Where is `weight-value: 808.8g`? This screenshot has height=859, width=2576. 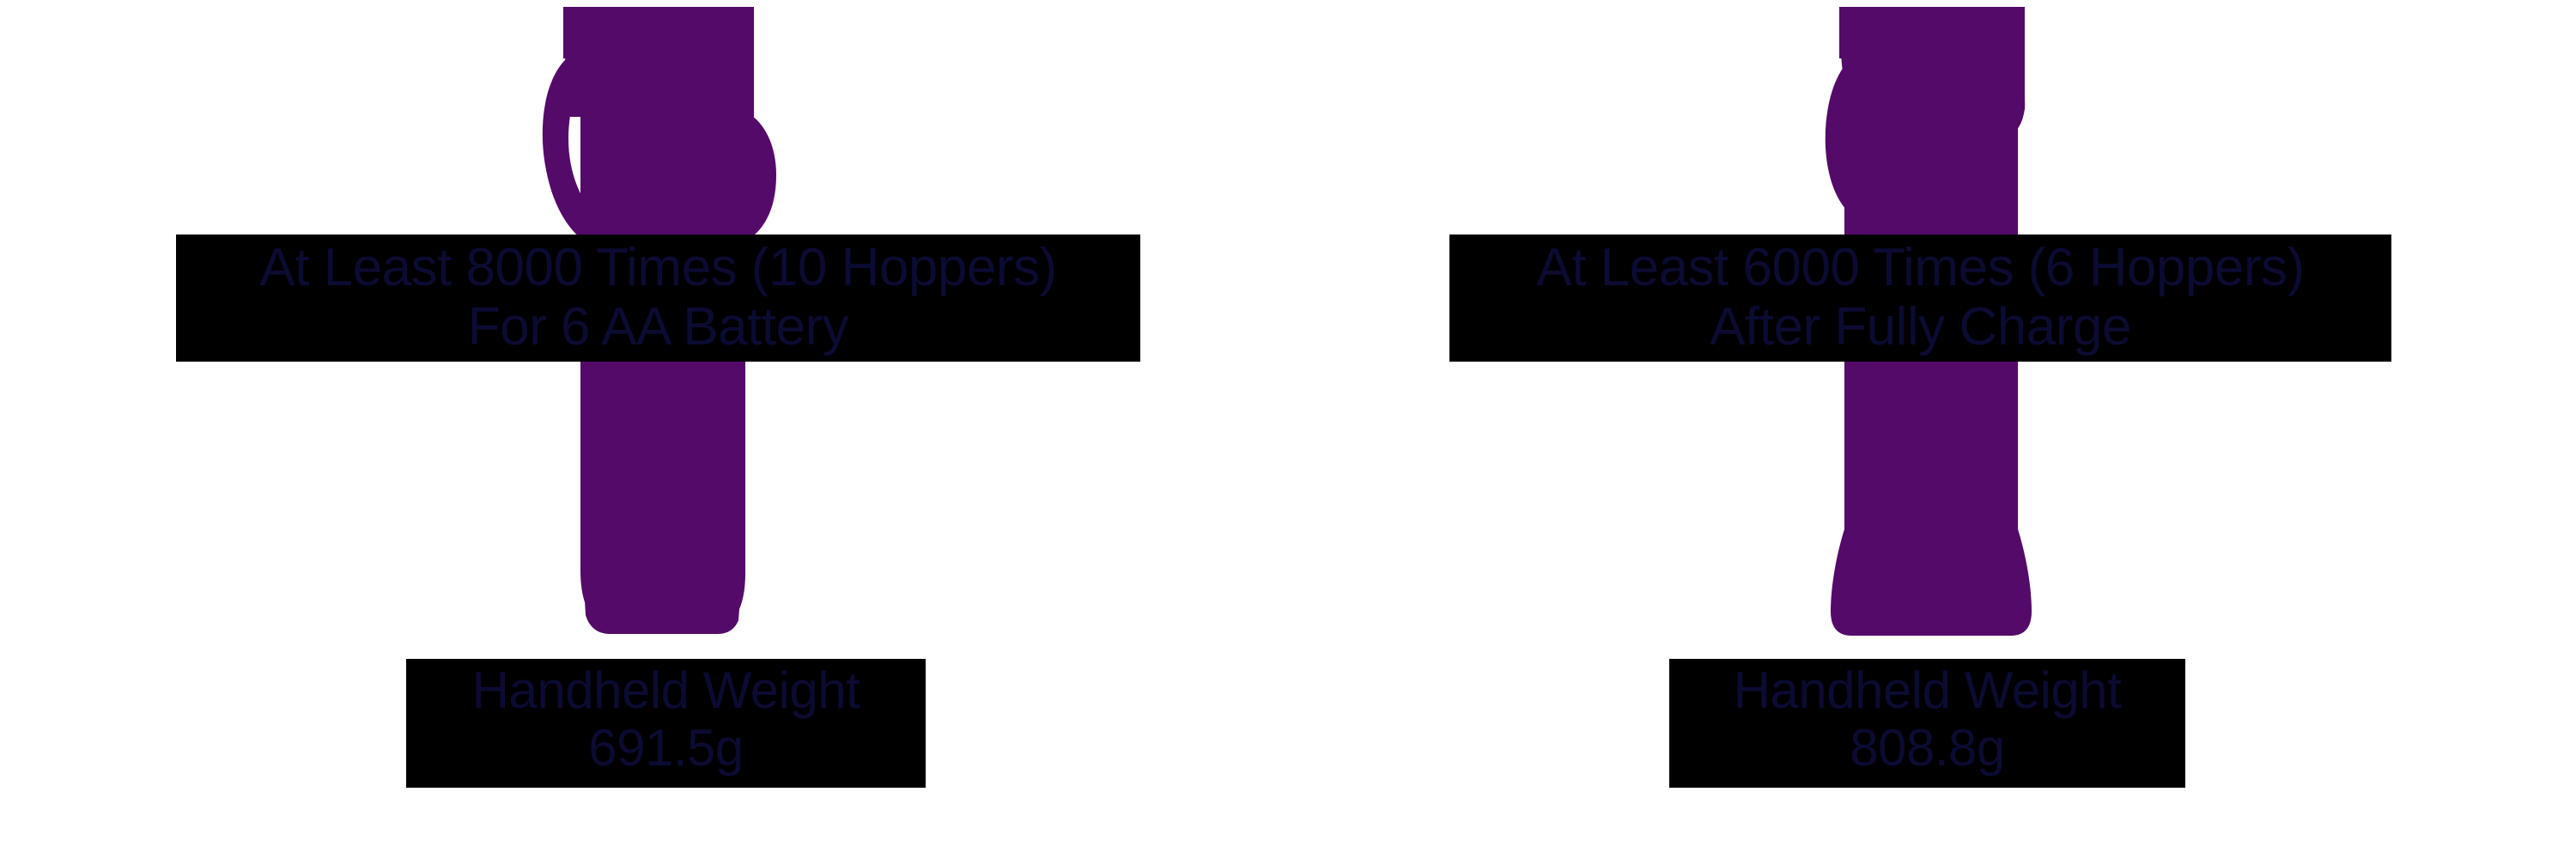 weight-value: 808.8g is located at coordinates (1928, 748).